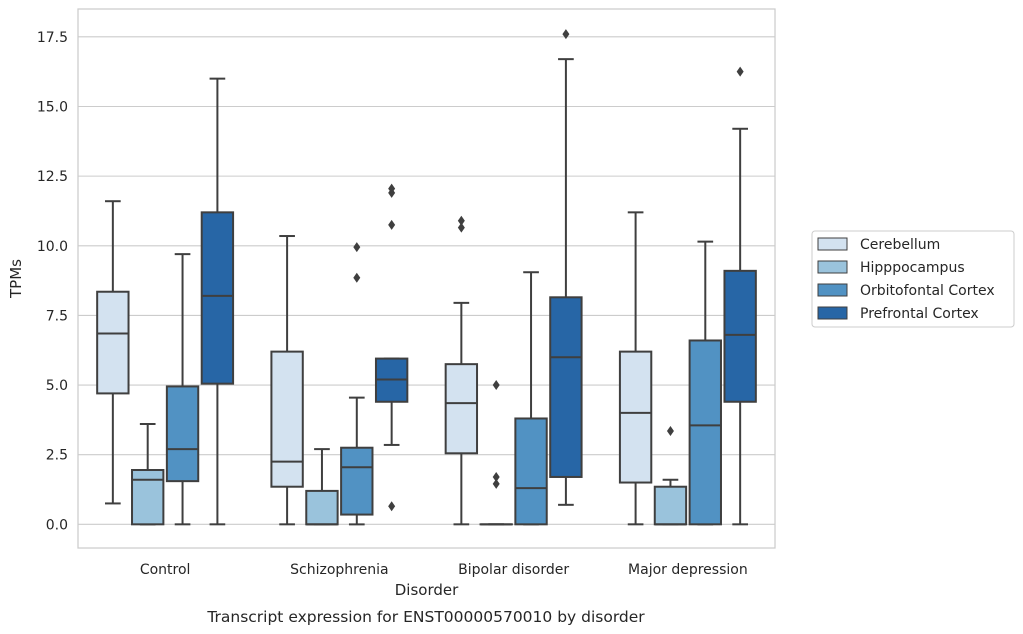 The width and height of the screenshot is (1023, 634). What do you see at coordinates (52, 177) in the screenshot?
I see `y-tick-label: 12.5` at bounding box center [52, 177].